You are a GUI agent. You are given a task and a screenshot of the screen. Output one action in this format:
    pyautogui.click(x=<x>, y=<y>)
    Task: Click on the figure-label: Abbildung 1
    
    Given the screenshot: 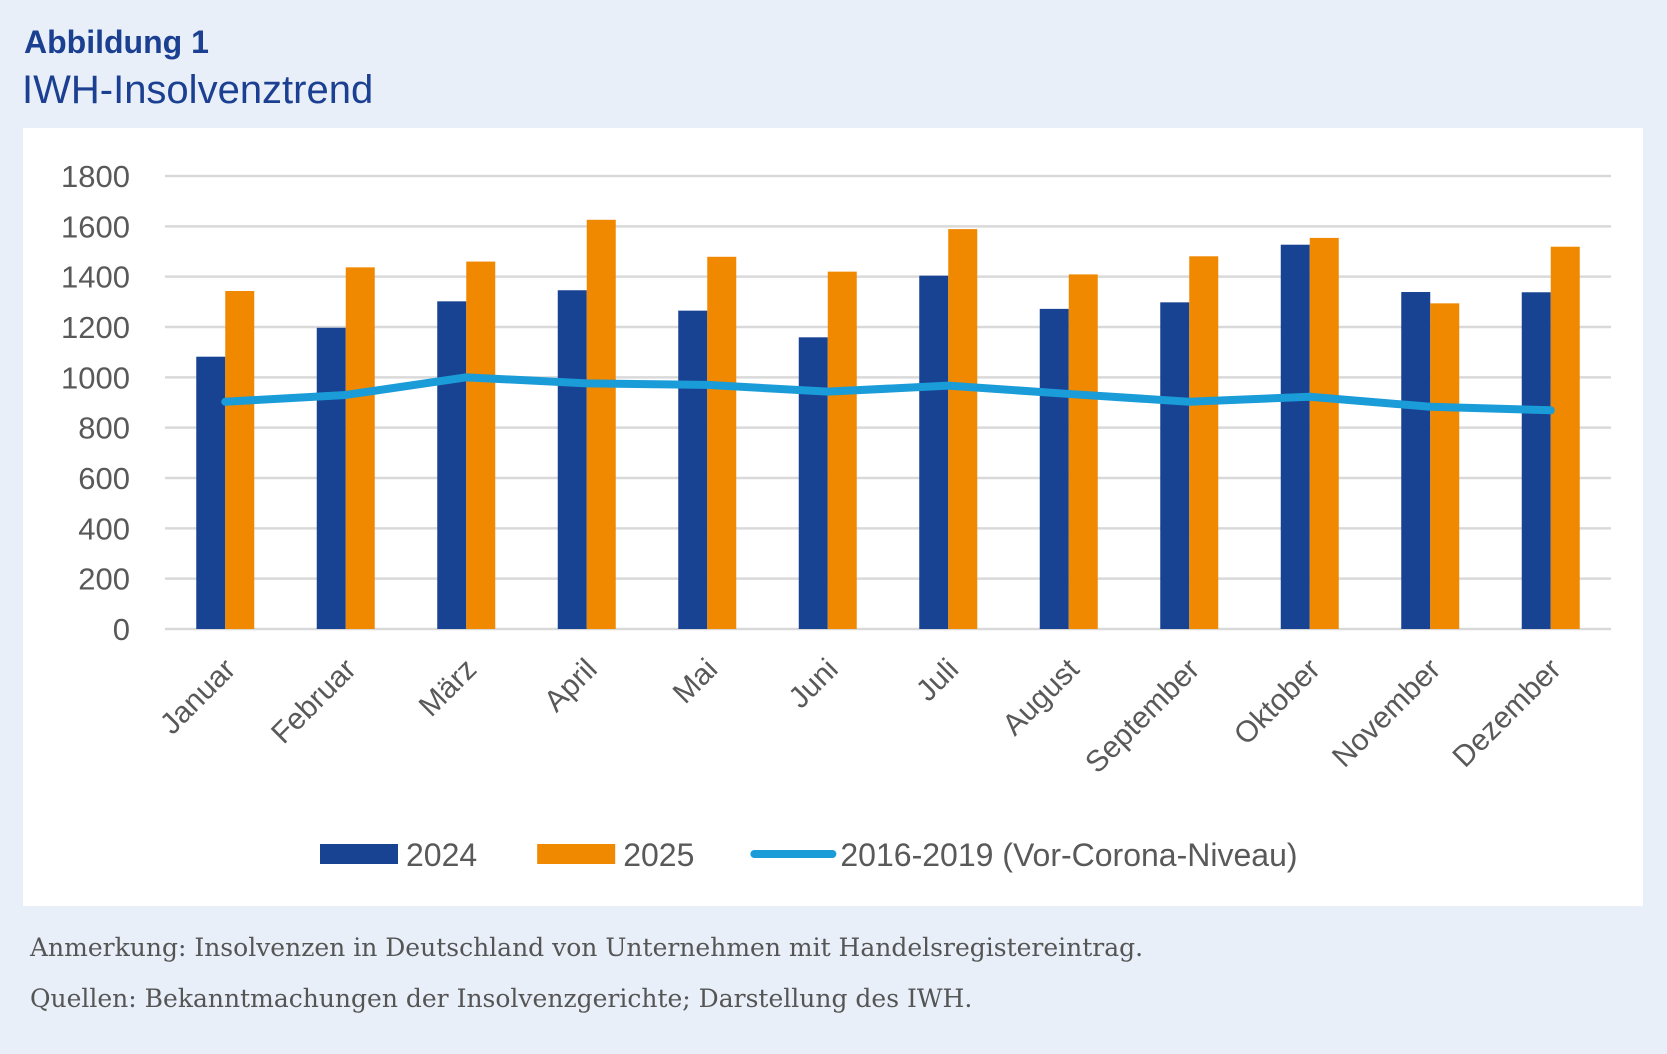 What is the action you would take?
    pyautogui.click(x=116, y=42)
    